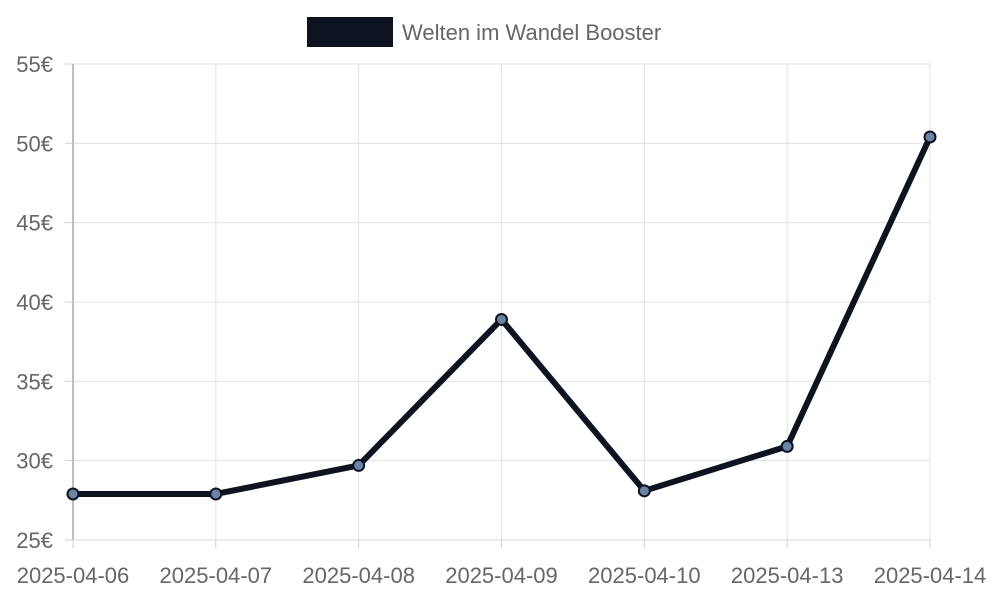  What do you see at coordinates (34, 64) in the screenshot?
I see `y-tick-label: 55€` at bounding box center [34, 64].